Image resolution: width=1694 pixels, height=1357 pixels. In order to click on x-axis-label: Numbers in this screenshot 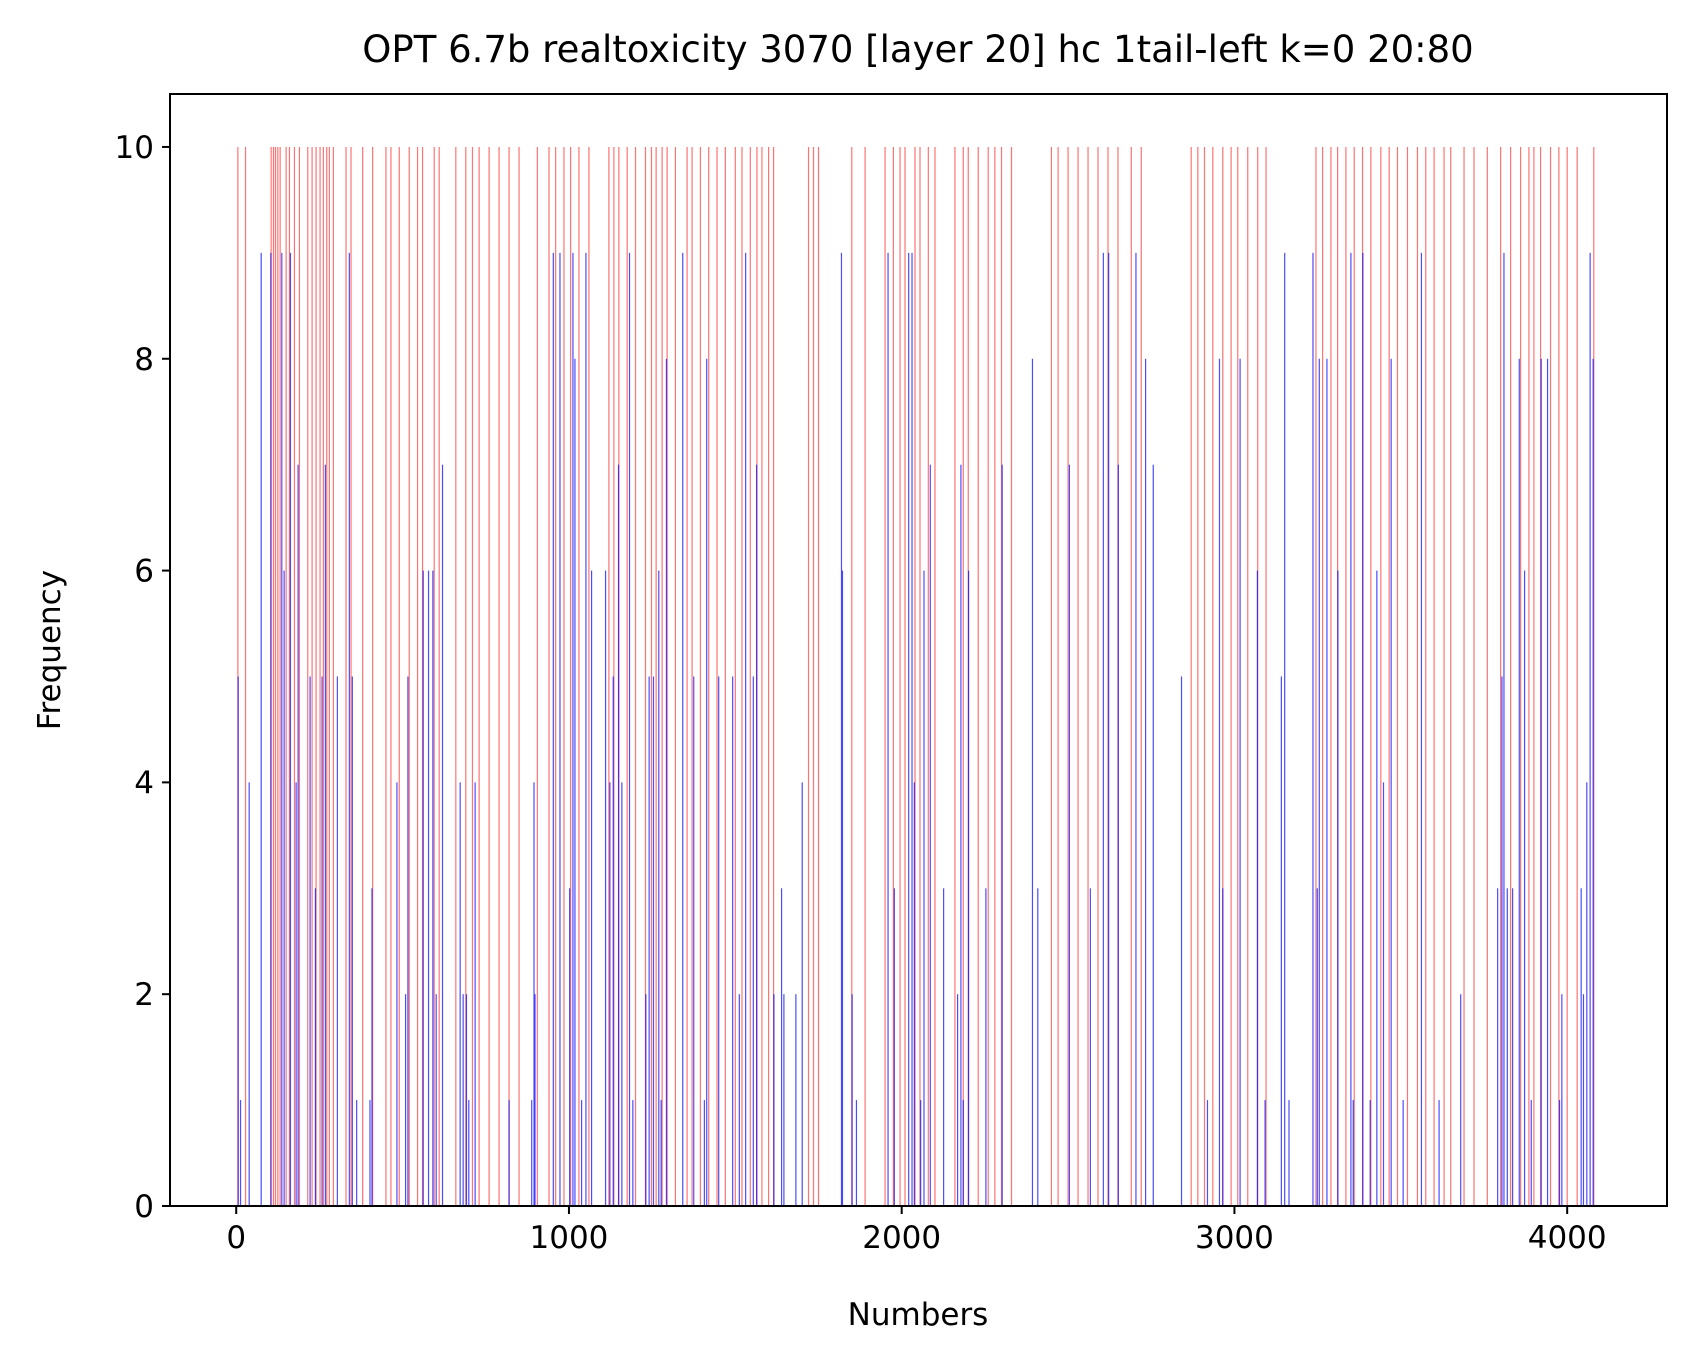, I will do `click(918, 1315)`.